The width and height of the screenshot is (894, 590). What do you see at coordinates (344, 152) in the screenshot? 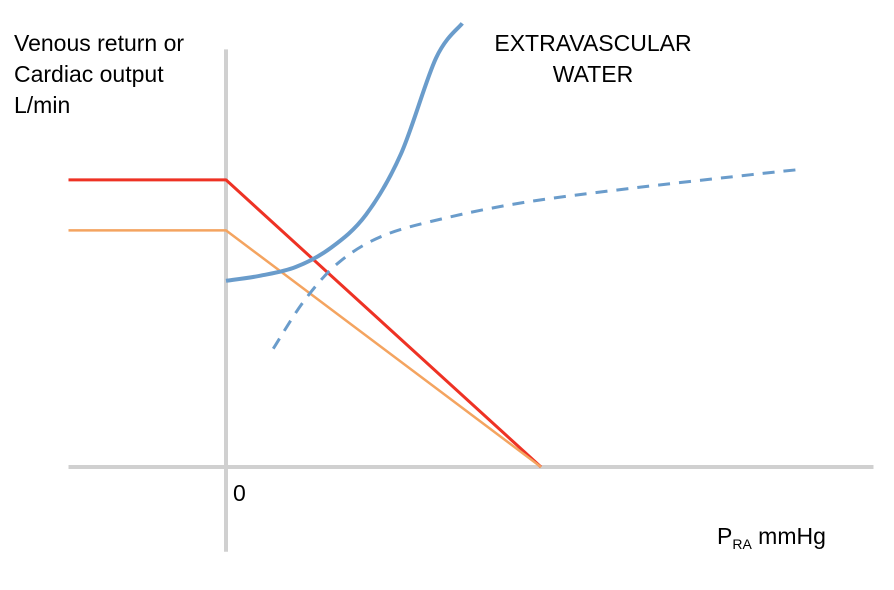
I see `cardiac-function-curve` at bounding box center [344, 152].